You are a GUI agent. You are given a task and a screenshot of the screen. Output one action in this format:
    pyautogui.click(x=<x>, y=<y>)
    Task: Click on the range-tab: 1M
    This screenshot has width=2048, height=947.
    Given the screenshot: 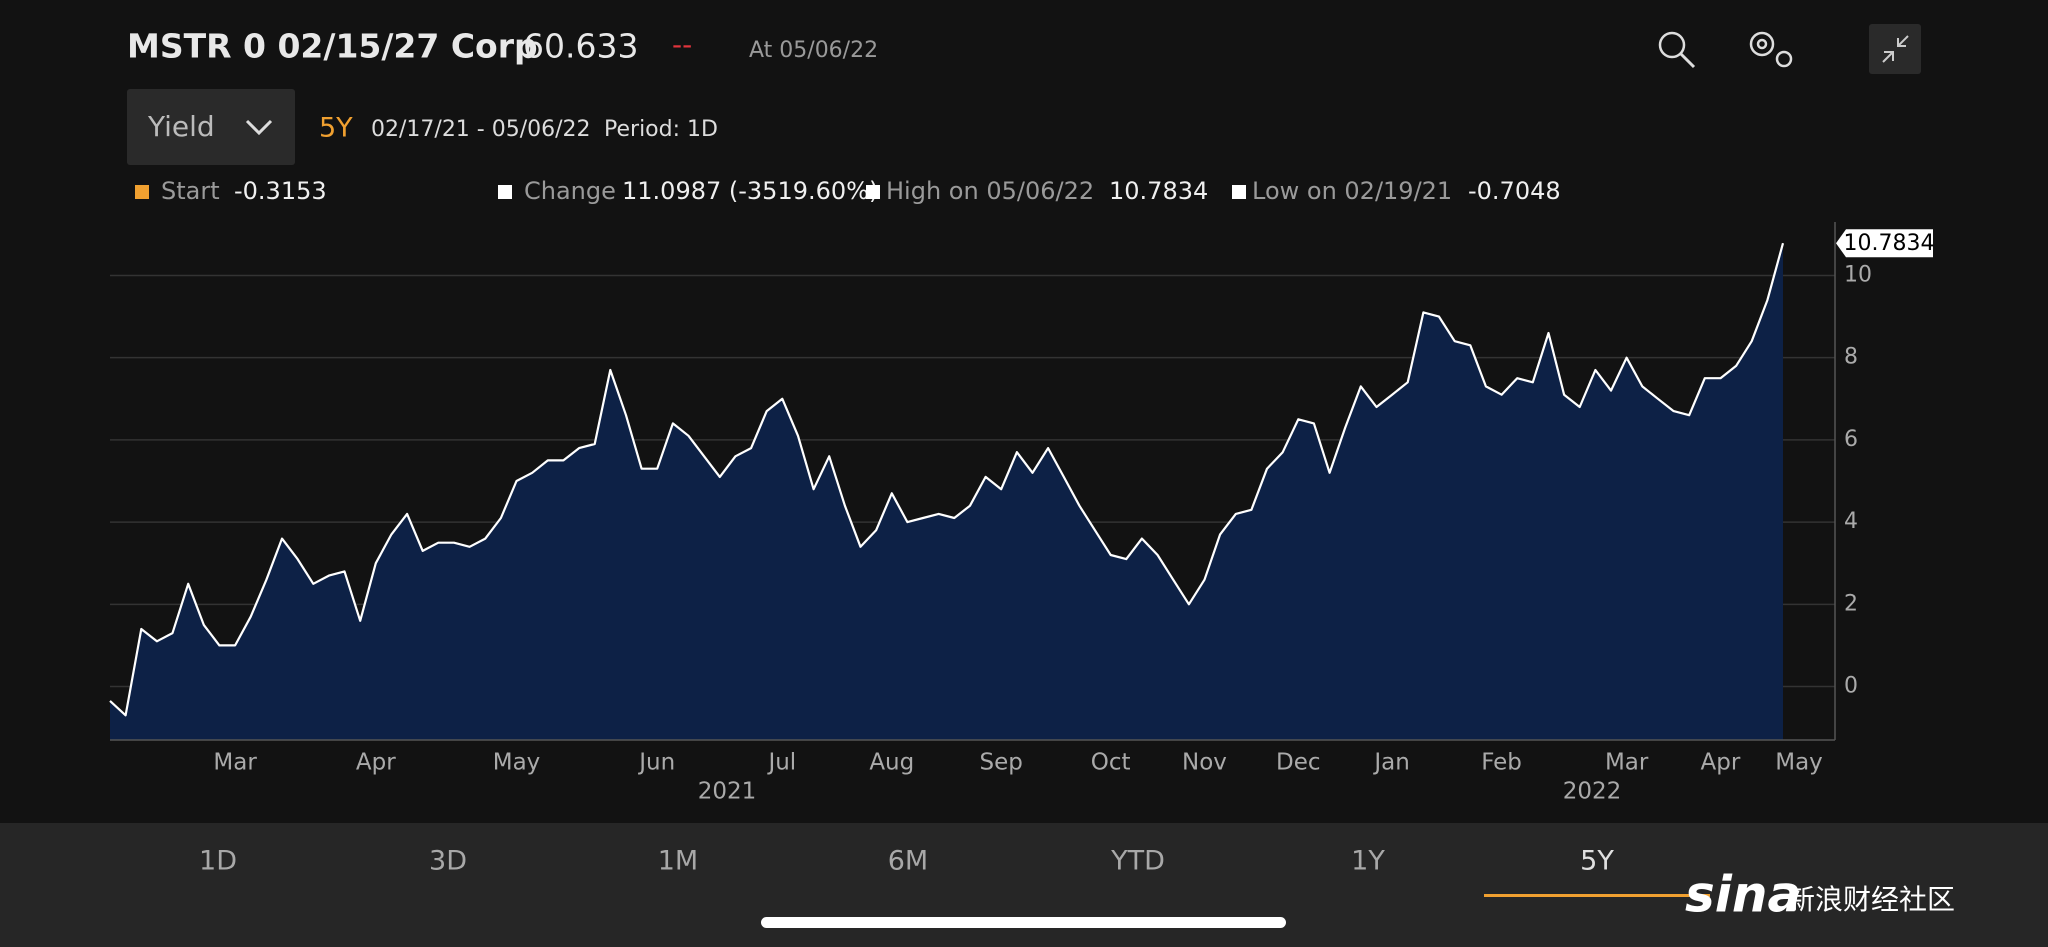 What is the action you would take?
    pyautogui.click(x=678, y=861)
    